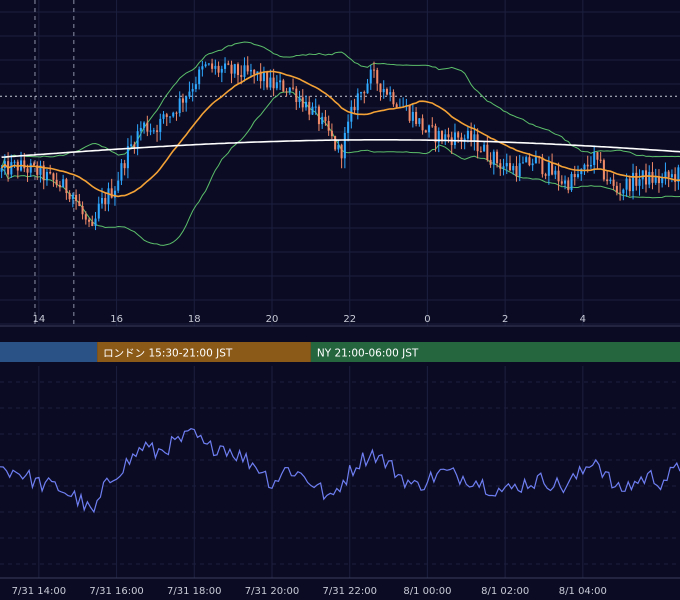 This screenshot has height=600, width=680. I want to click on price-tick-label: 18, so click(194, 319).